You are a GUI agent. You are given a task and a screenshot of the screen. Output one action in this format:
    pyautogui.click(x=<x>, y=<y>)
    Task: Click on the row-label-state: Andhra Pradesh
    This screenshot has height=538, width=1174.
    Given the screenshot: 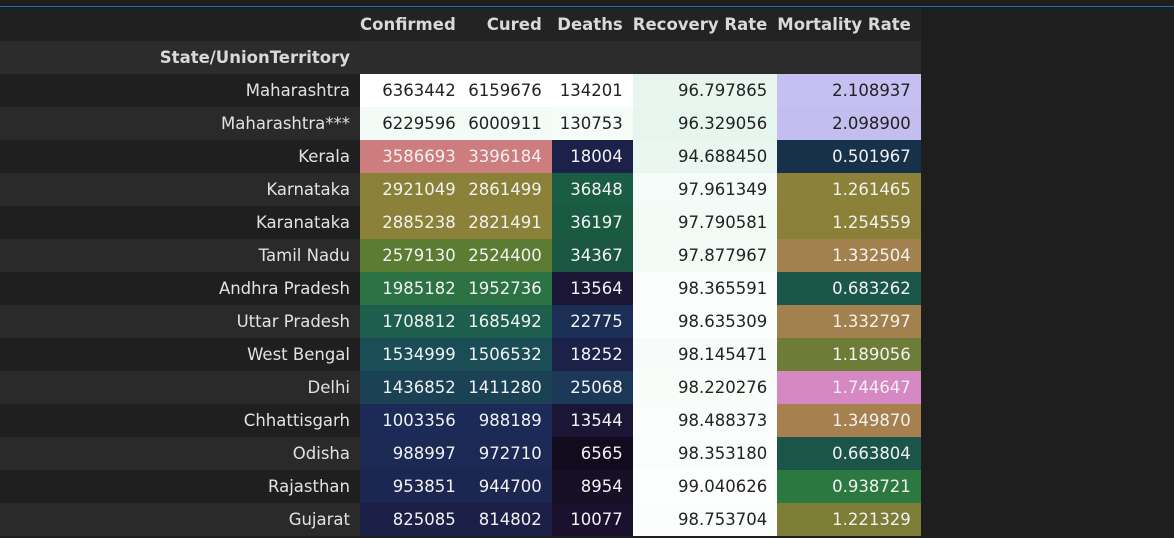 What is the action you would take?
    pyautogui.click(x=180, y=288)
    